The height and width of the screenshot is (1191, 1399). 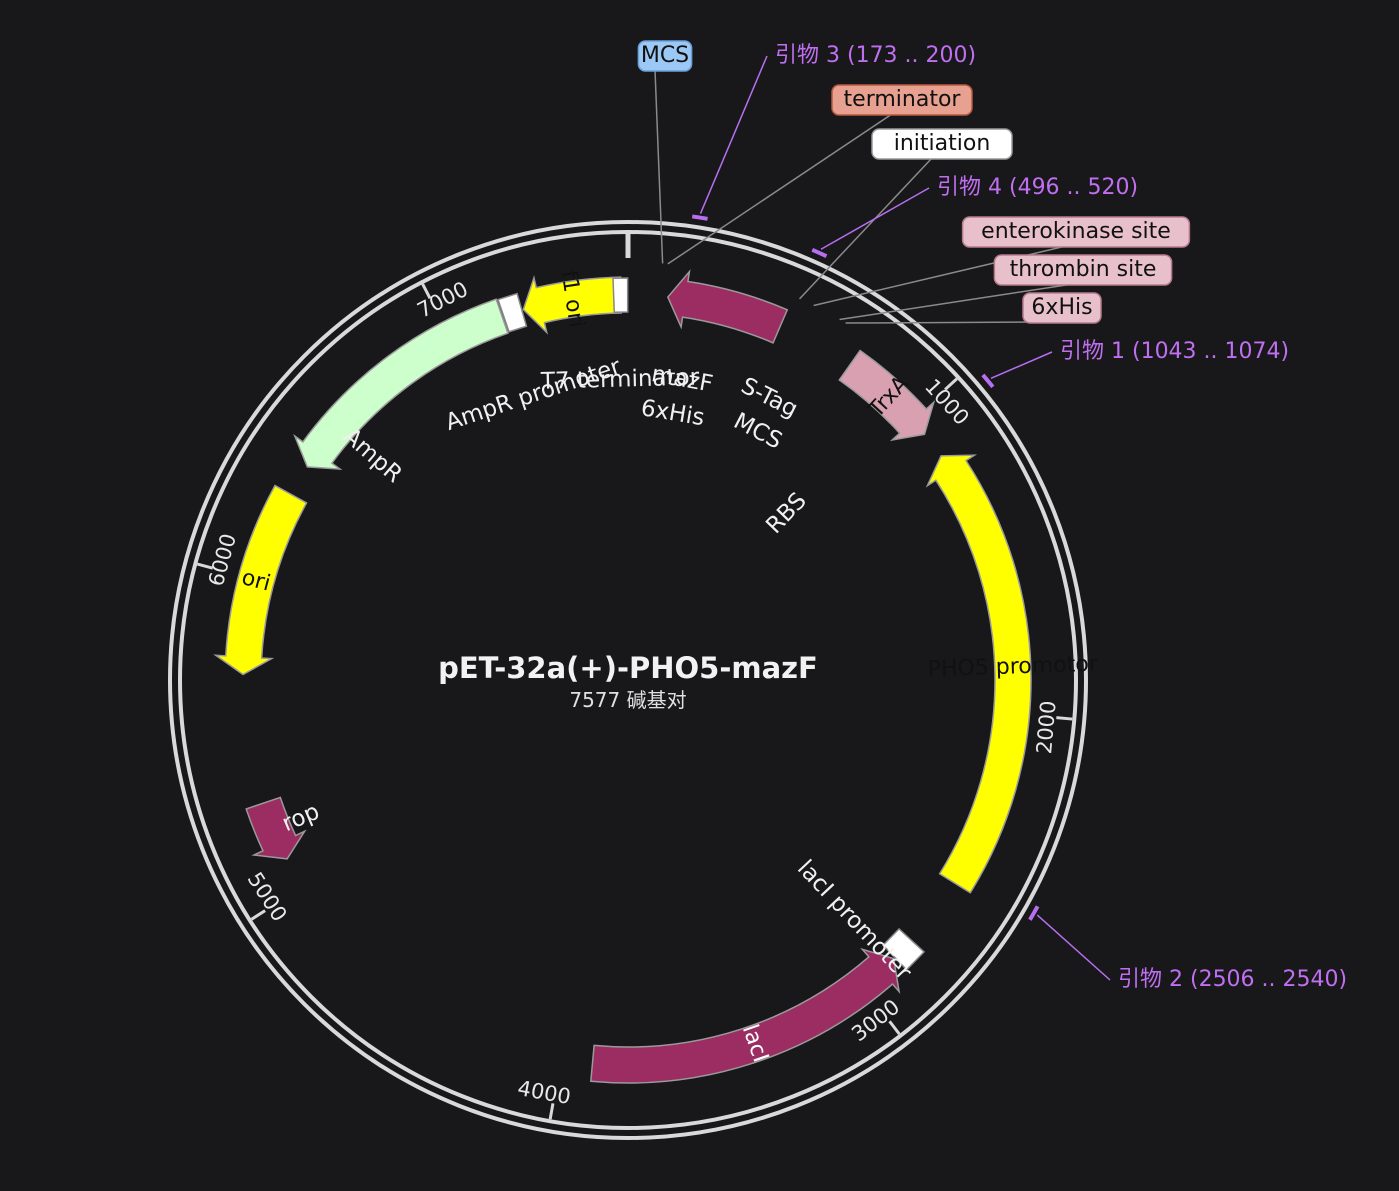 What do you see at coordinates (786, 513) in the screenshot?
I see `inner-feature-label: RBS` at bounding box center [786, 513].